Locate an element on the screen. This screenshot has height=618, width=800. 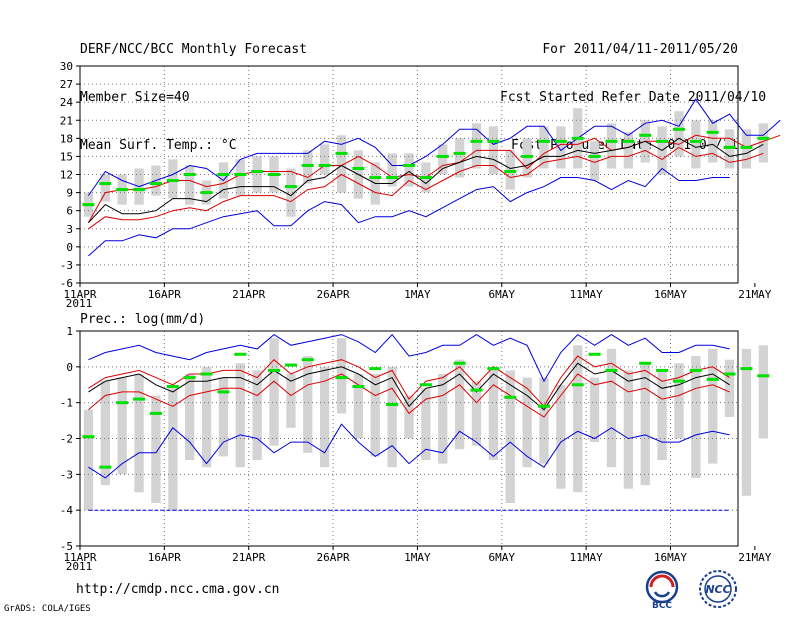
panel1-ytick-label: 0 is located at coordinates (69, 247).